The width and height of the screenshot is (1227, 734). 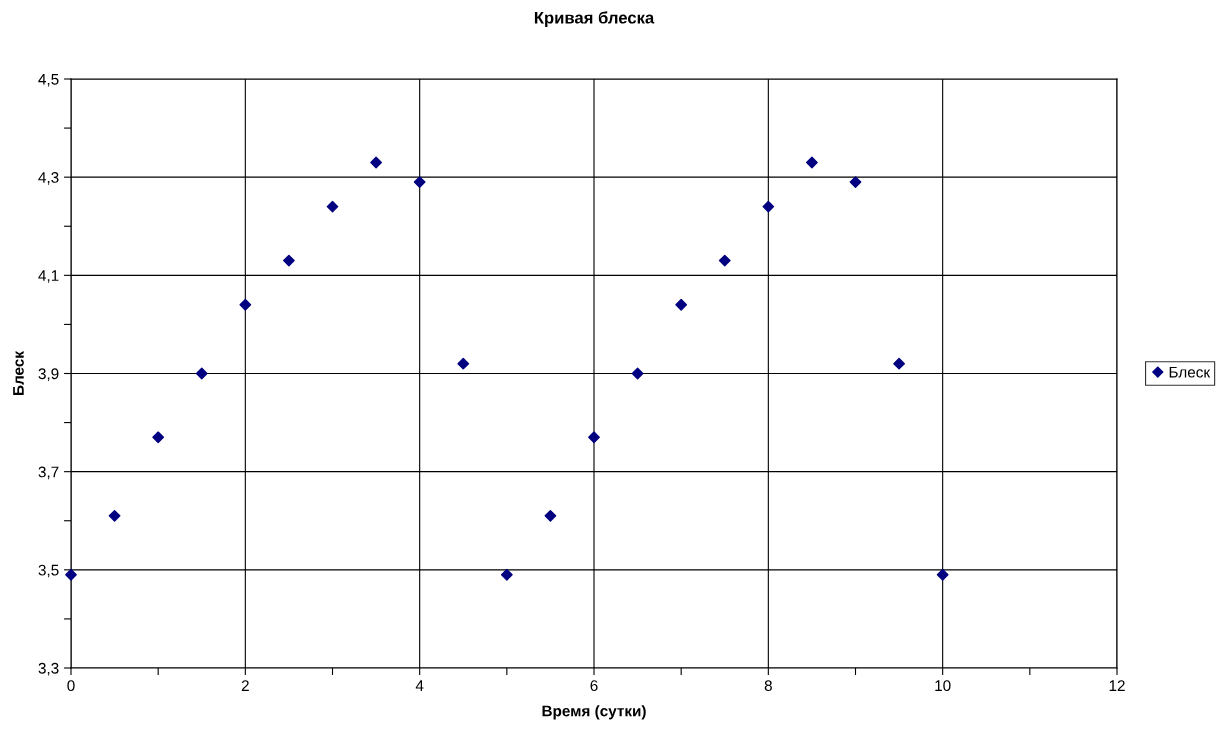 What do you see at coordinates (18, 373) in the screenshot?
I see `y-axis-title: Блеск` at bounding box center [18, 373].